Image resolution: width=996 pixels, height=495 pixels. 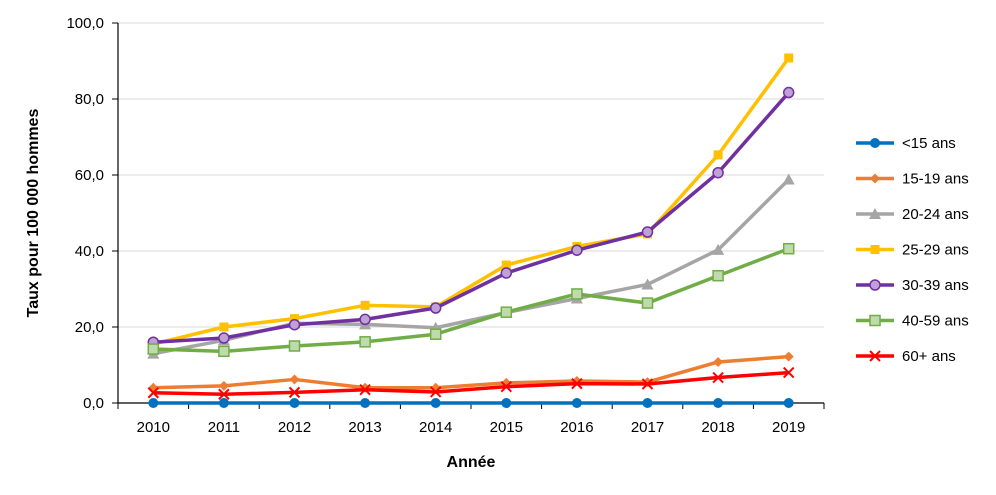 I want to click on legend-label: 25-29 ans, so click(x=935, y=250).